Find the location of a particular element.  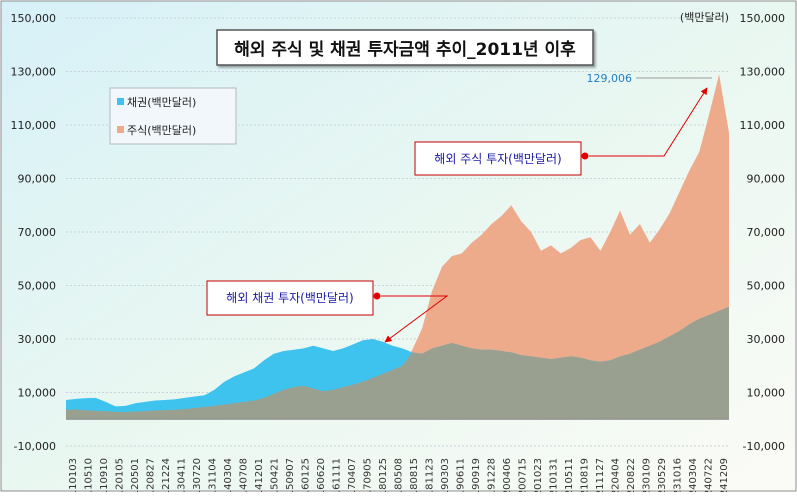

y-tick-label-right: 70,000 is located at coordinates (766, 232).